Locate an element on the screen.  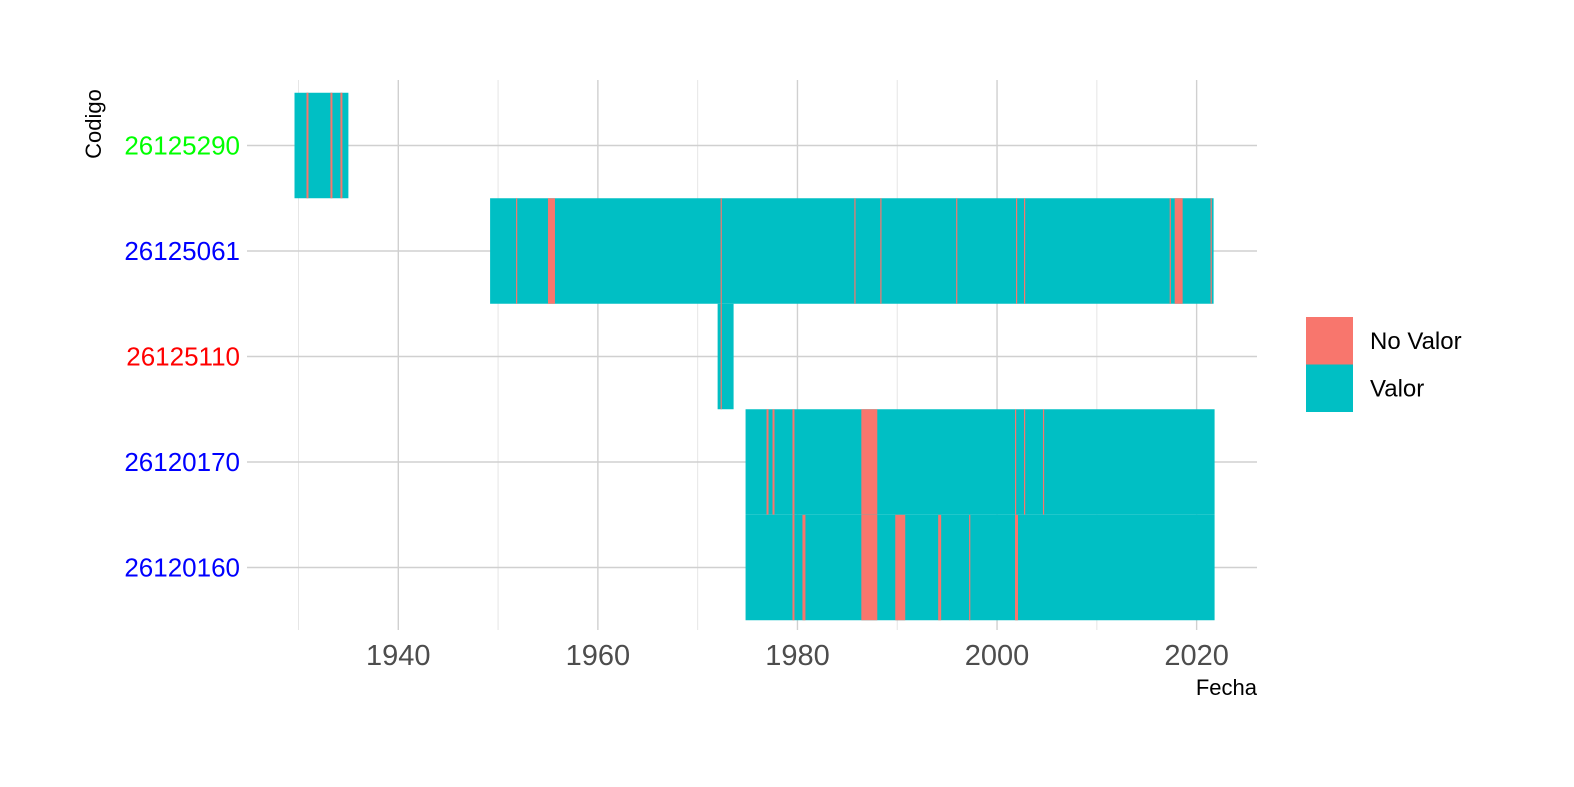
x-tick-label: 1960 is located at coordinates (598, 656).